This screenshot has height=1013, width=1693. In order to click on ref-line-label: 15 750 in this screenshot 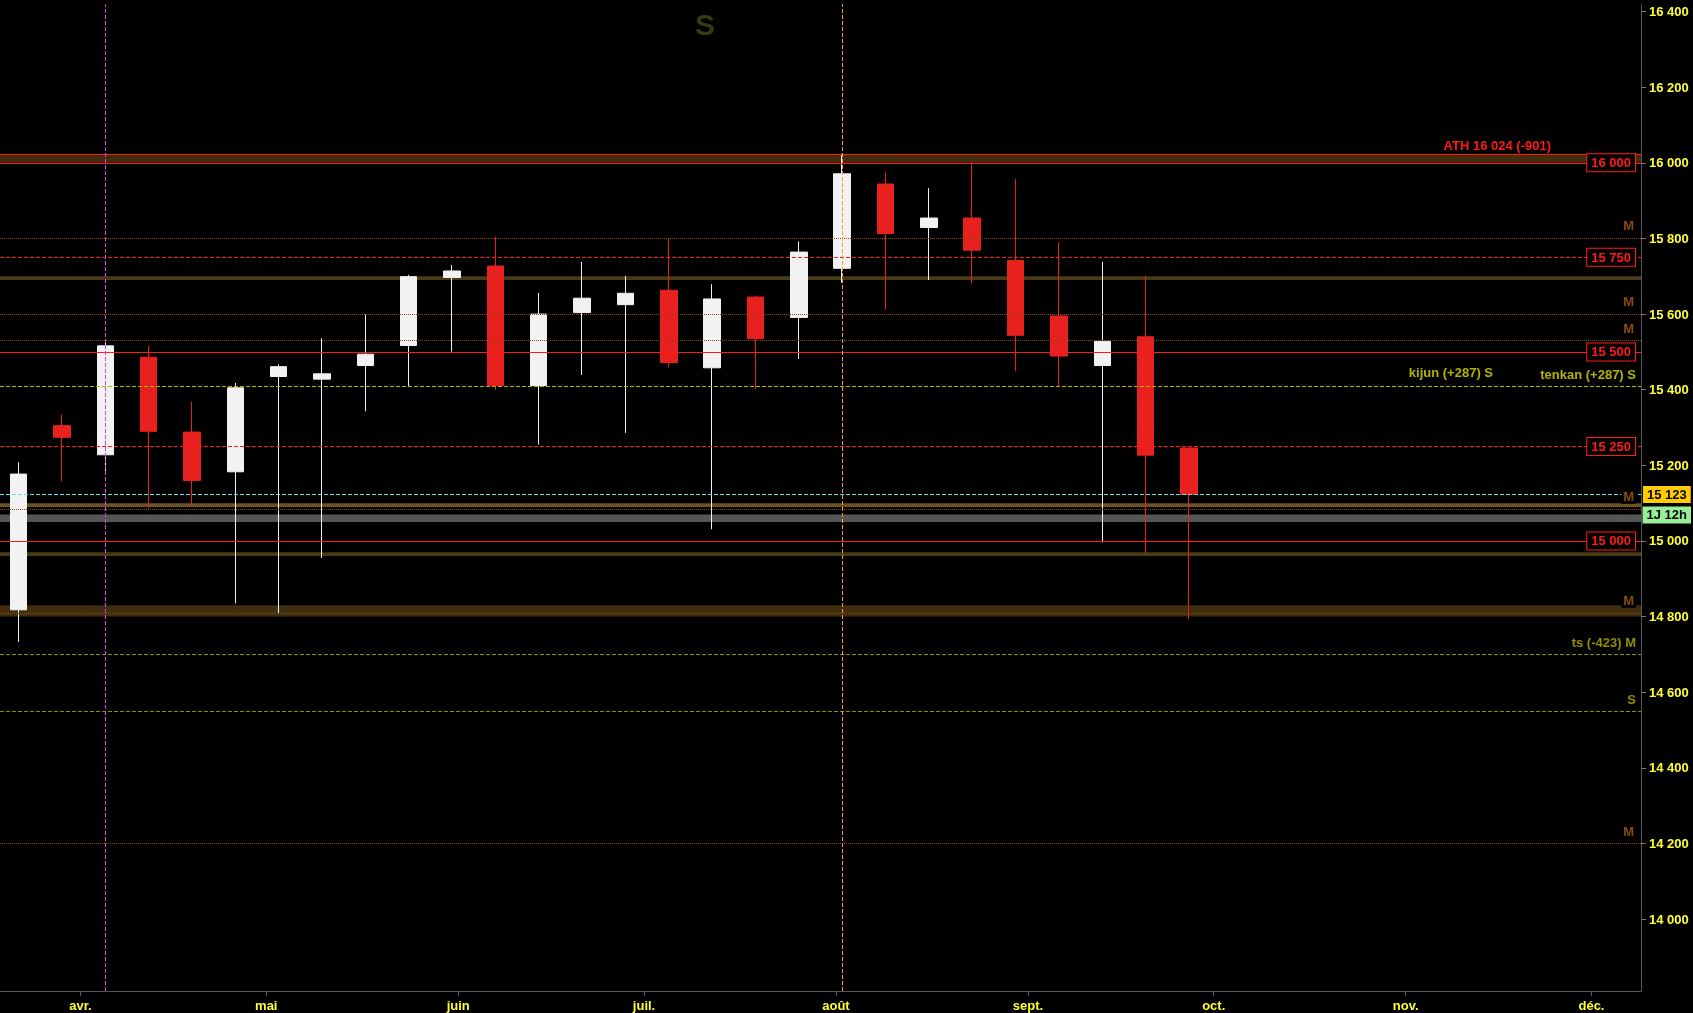, I will do `click(1611, 257)`.